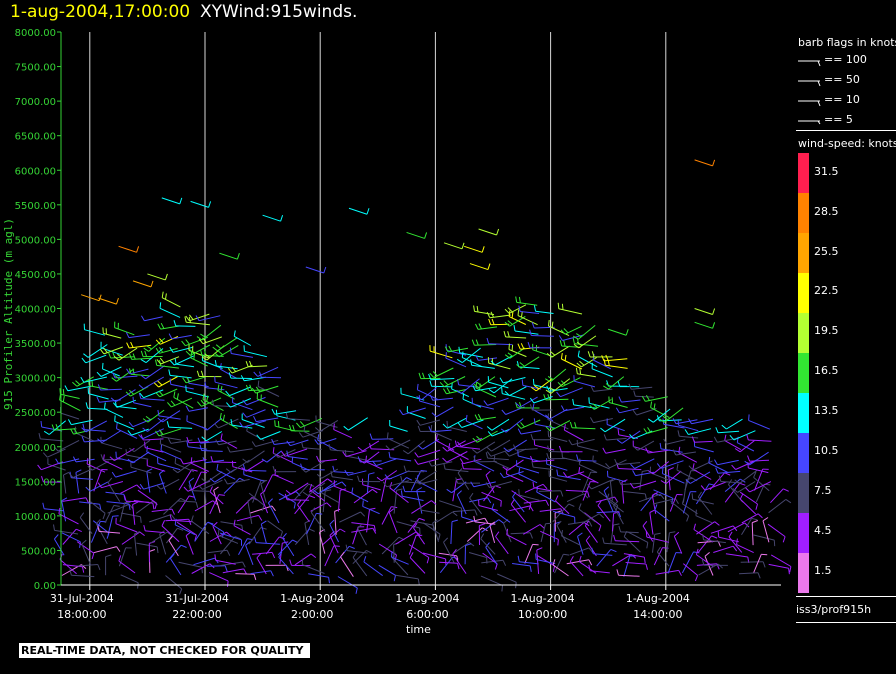  I want to click on legend-barb-flag, so click(819, 83).